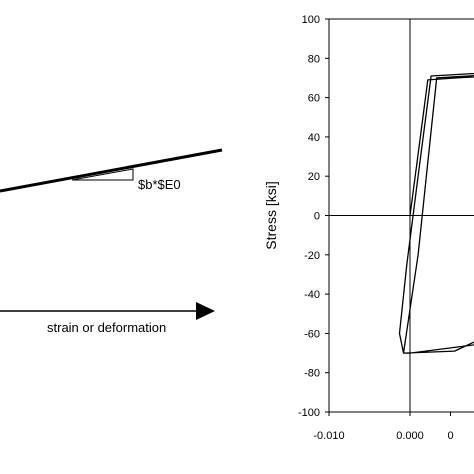 The image size is (474, 474). Describe the element at coordinates (271, 215) in the screenshot. I see `y-axis-label: Stress [ksi]` at that location.